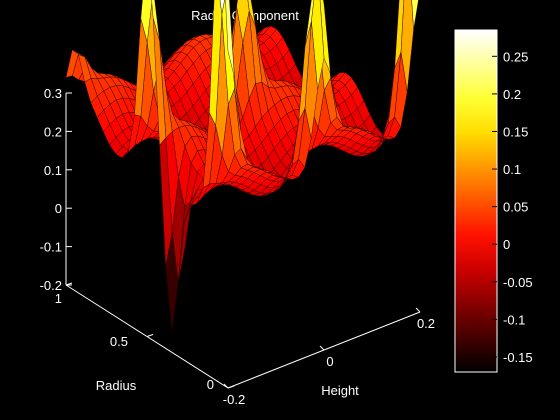  Describe the element at coordinates (58, 208) in the screenshot. I see `z-tick-label: 0` at that location.